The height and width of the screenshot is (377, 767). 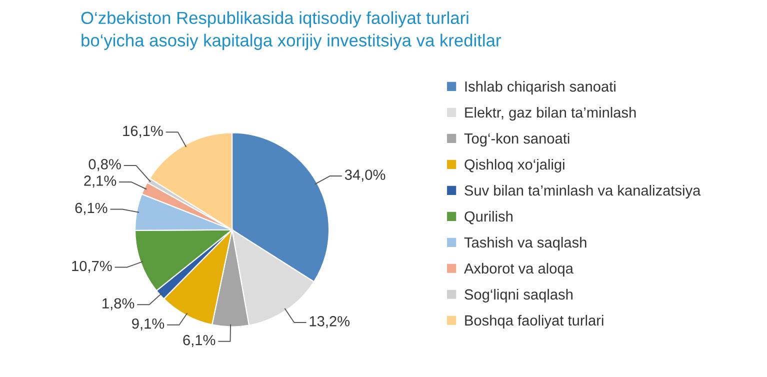 What do you see at coordinates (488, 217) in the screenshot?
I see `legend-label: Qurilish` at bounding box center [488, 217].